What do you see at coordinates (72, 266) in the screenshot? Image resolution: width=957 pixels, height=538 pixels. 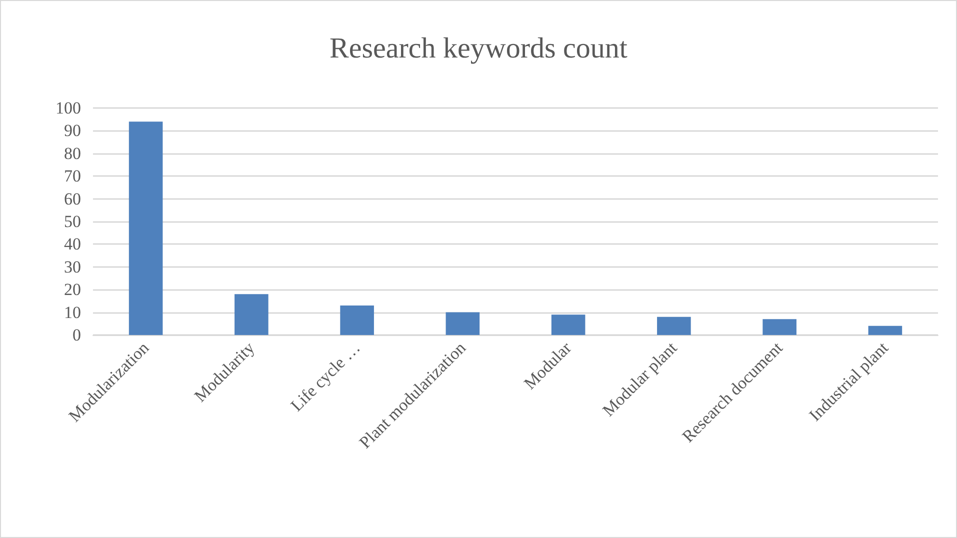 I see `y-tick-label: 30` at bounding box center [72, 266].